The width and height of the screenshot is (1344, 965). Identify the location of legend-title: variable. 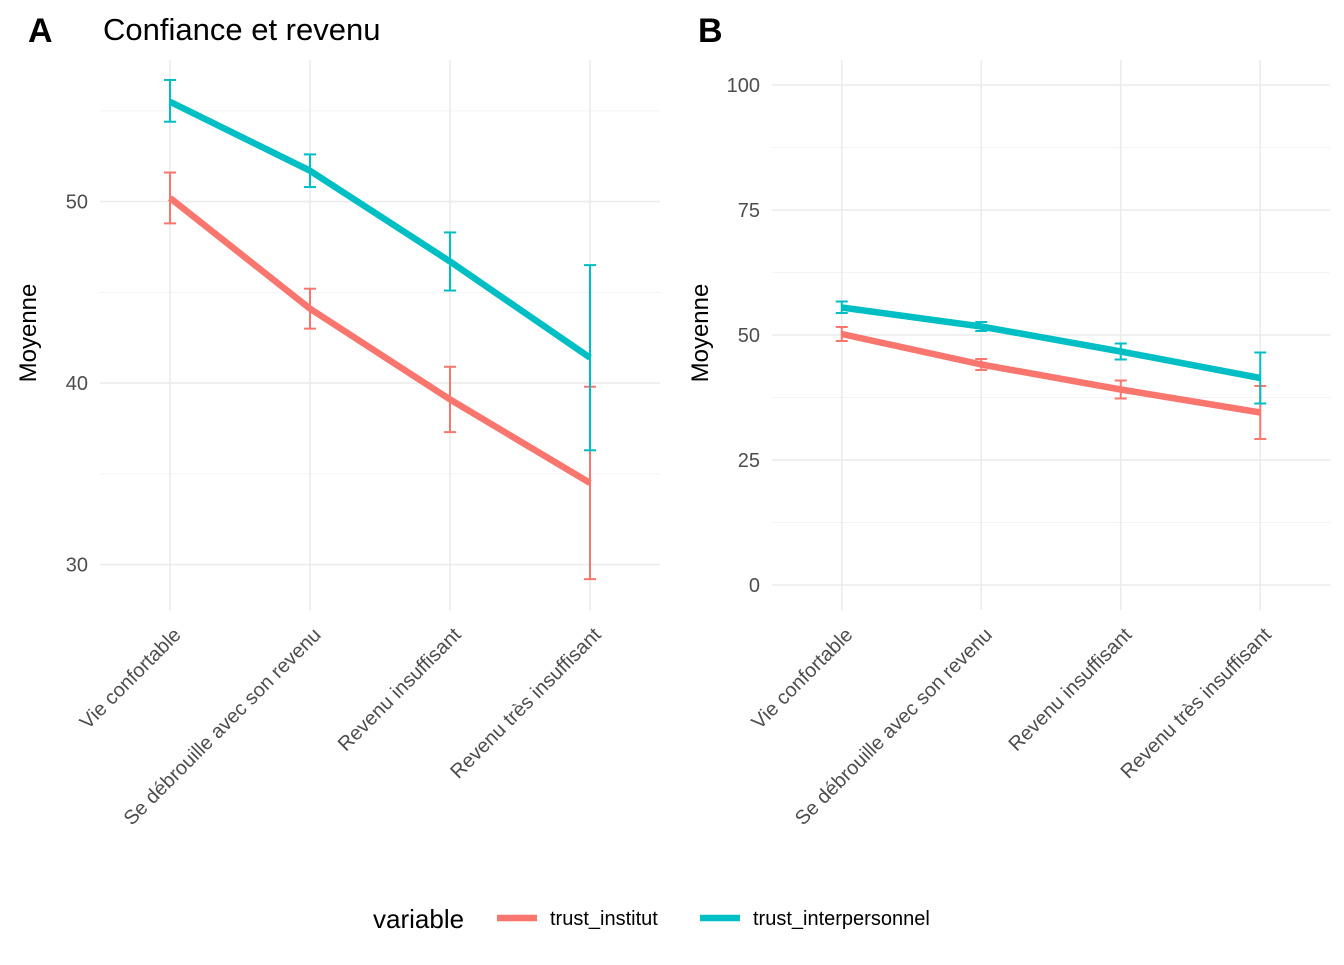
(418, 919).